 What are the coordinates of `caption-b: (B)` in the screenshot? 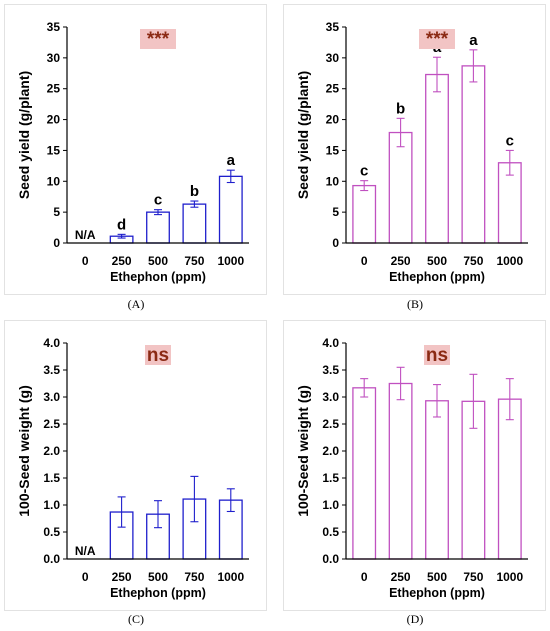 It's located at (415, 304).